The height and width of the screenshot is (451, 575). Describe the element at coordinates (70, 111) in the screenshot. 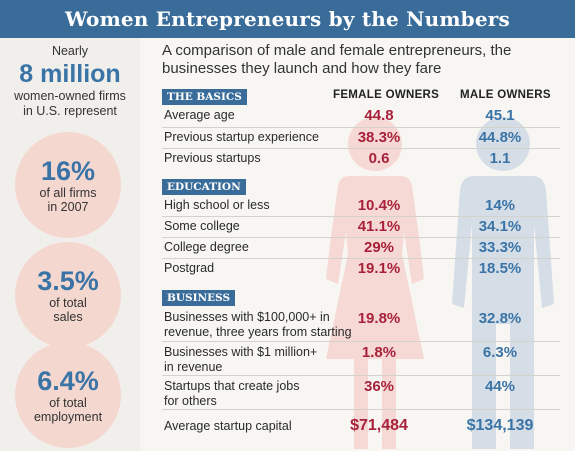

I see `intro-line-3: in U.S. represent` at that location.